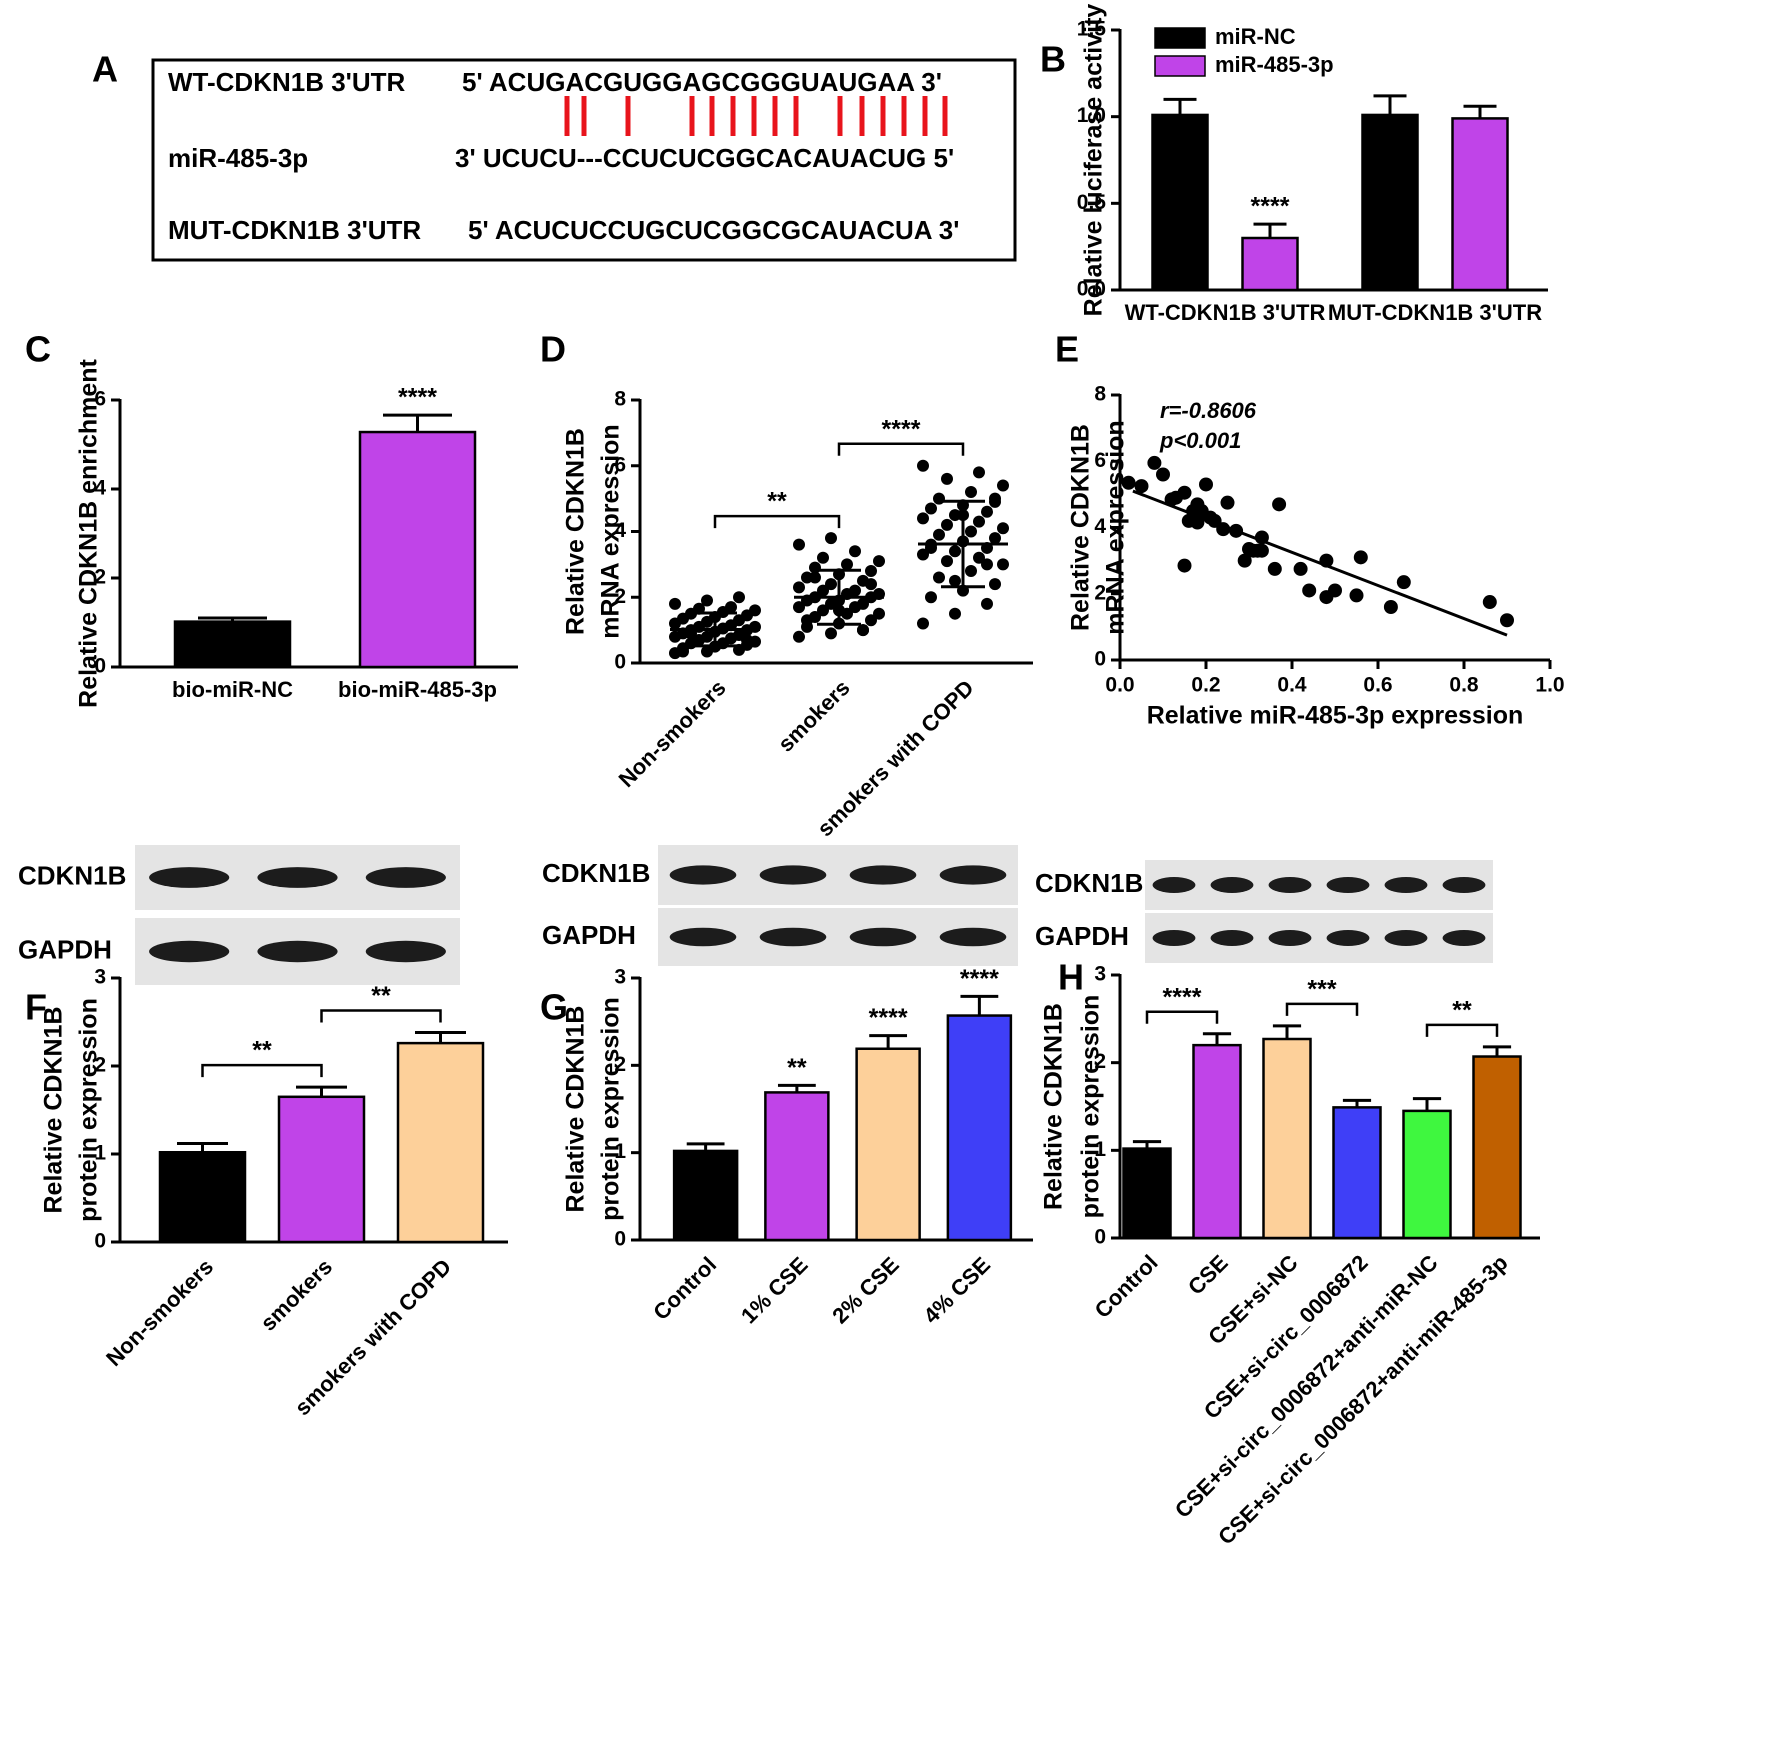 This screenshot has width=1770, height=1745. I want to click on trend-line, so click(1320, 563).